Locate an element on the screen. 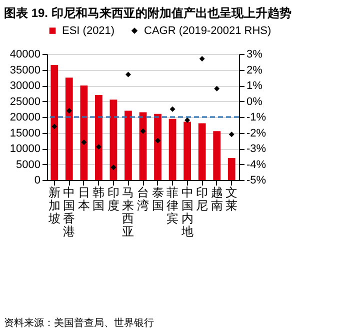 Image resolution: width=346 pixels, height=336 pixels. y2-tick-label: -5% is located at coordinates (256, 180).